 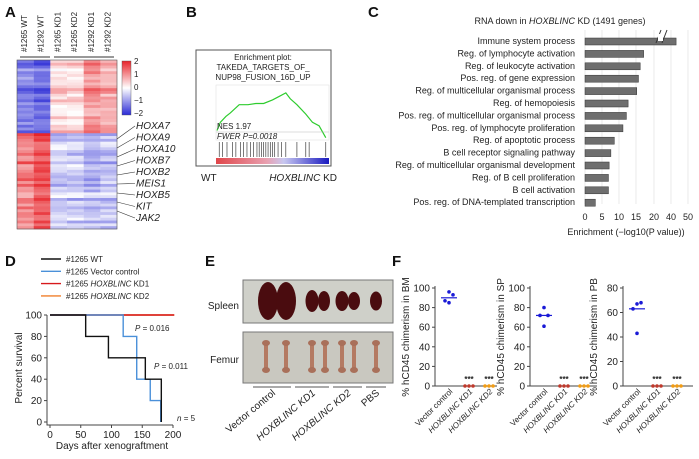 What do you see at coordinates (520, 66) in the screenshot?
I see `category-label: Reg. of leukocyte activation` at bounding box center [520, 66].